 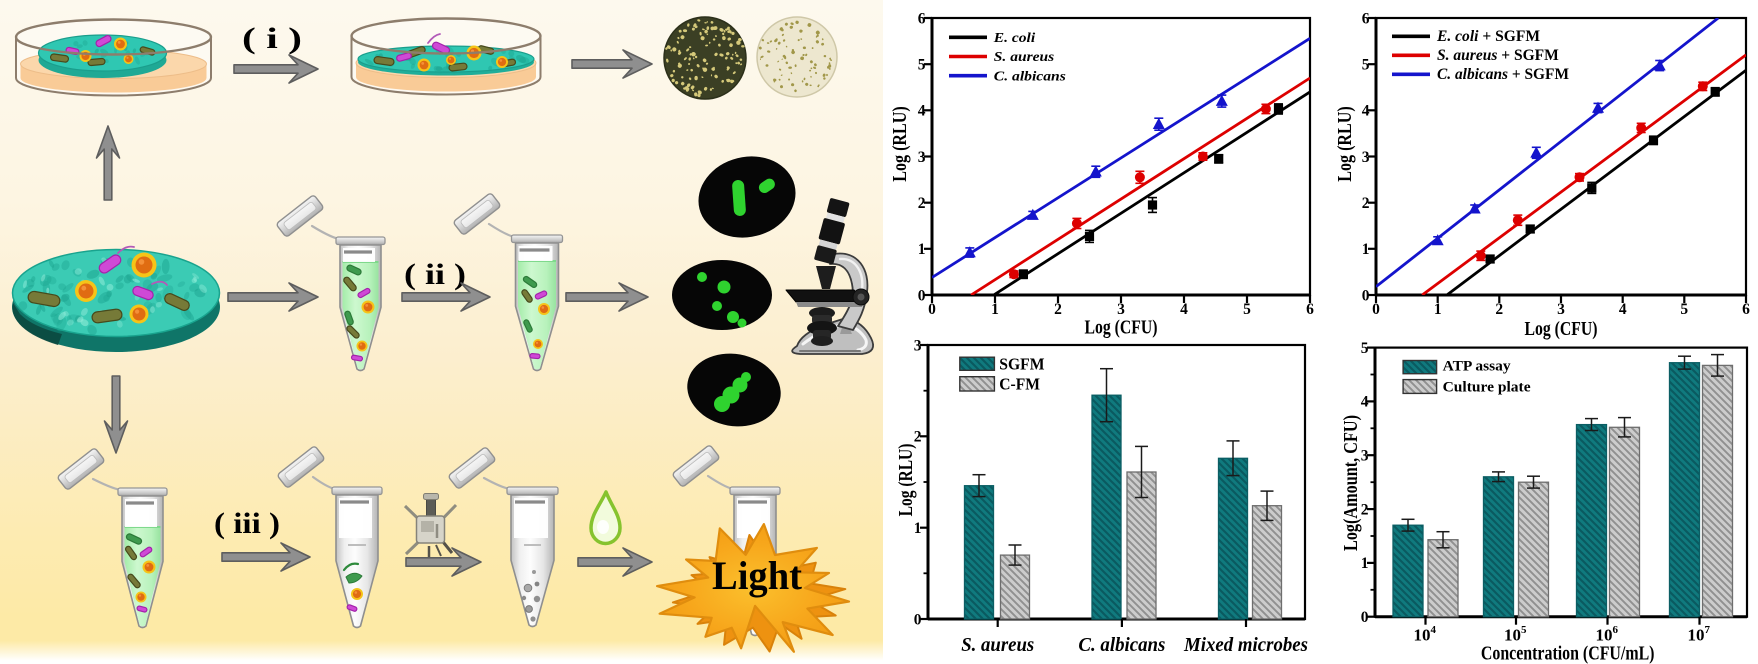 What do you see at coordinates (1487, 388) in the screenshot?
I see `svg-text: Culture plate` at bounding box center [1487, 388].